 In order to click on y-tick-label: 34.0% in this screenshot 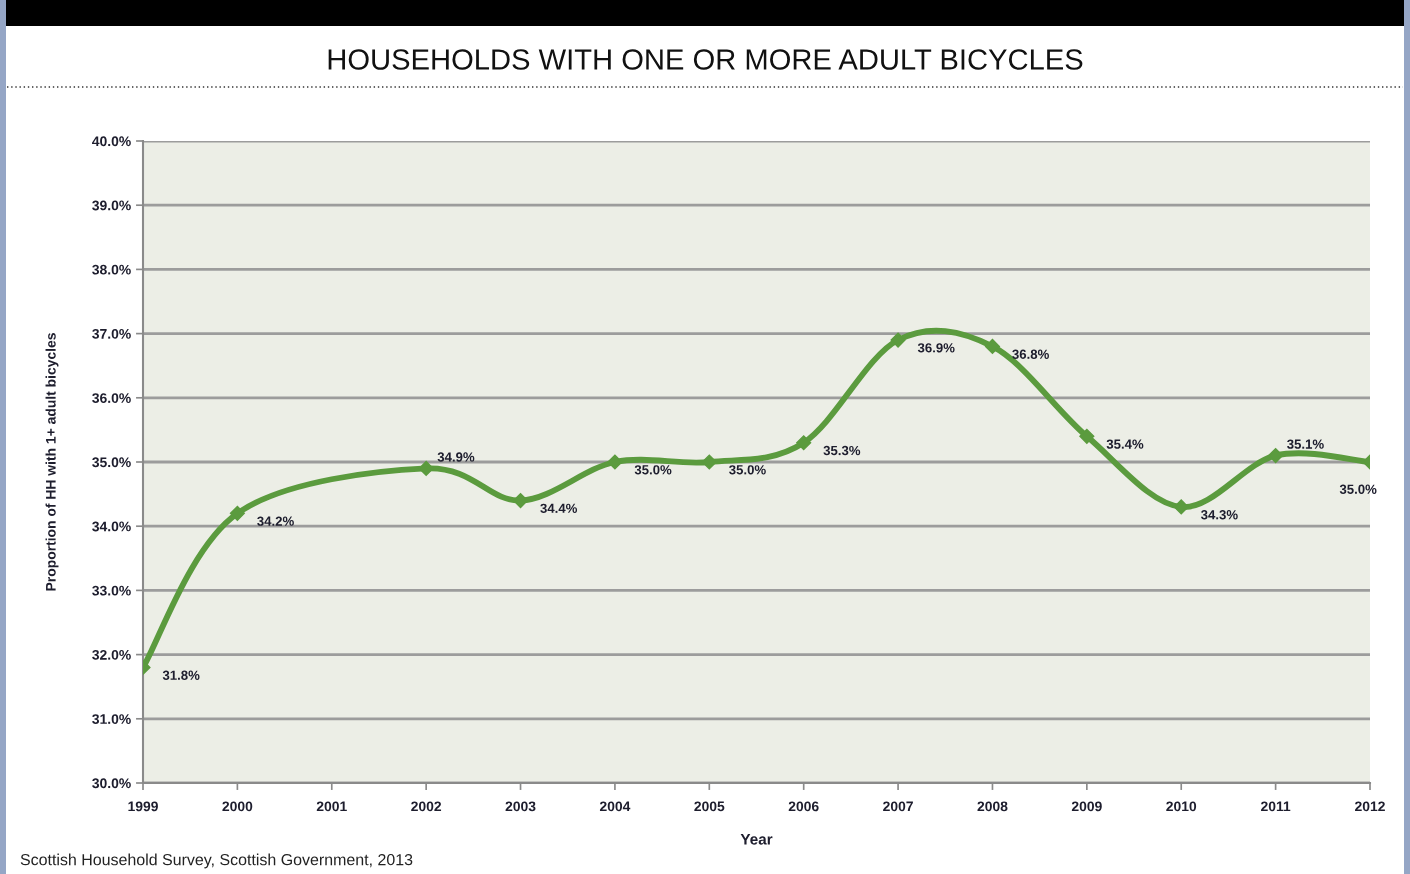, I will do `click(111, 526)`.